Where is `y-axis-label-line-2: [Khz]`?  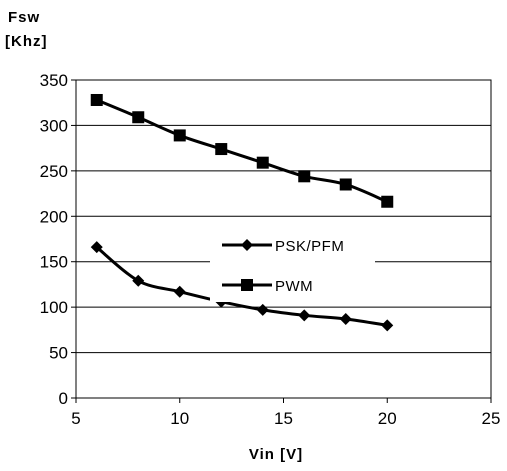
y-axis-label-line-2: [Khz] is located at coordinates (26, 41).